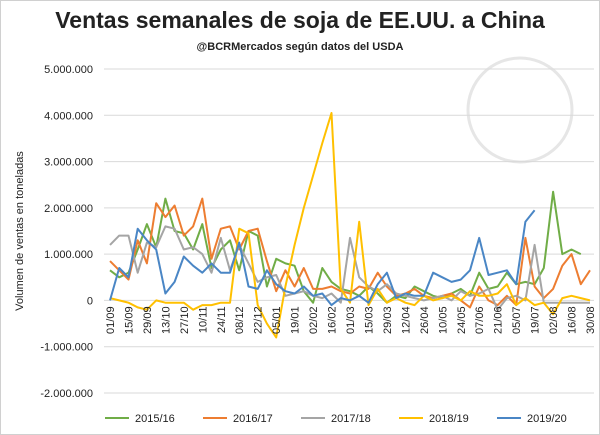  I want to click on x-tick-label: 24/11, so click(222, 319).